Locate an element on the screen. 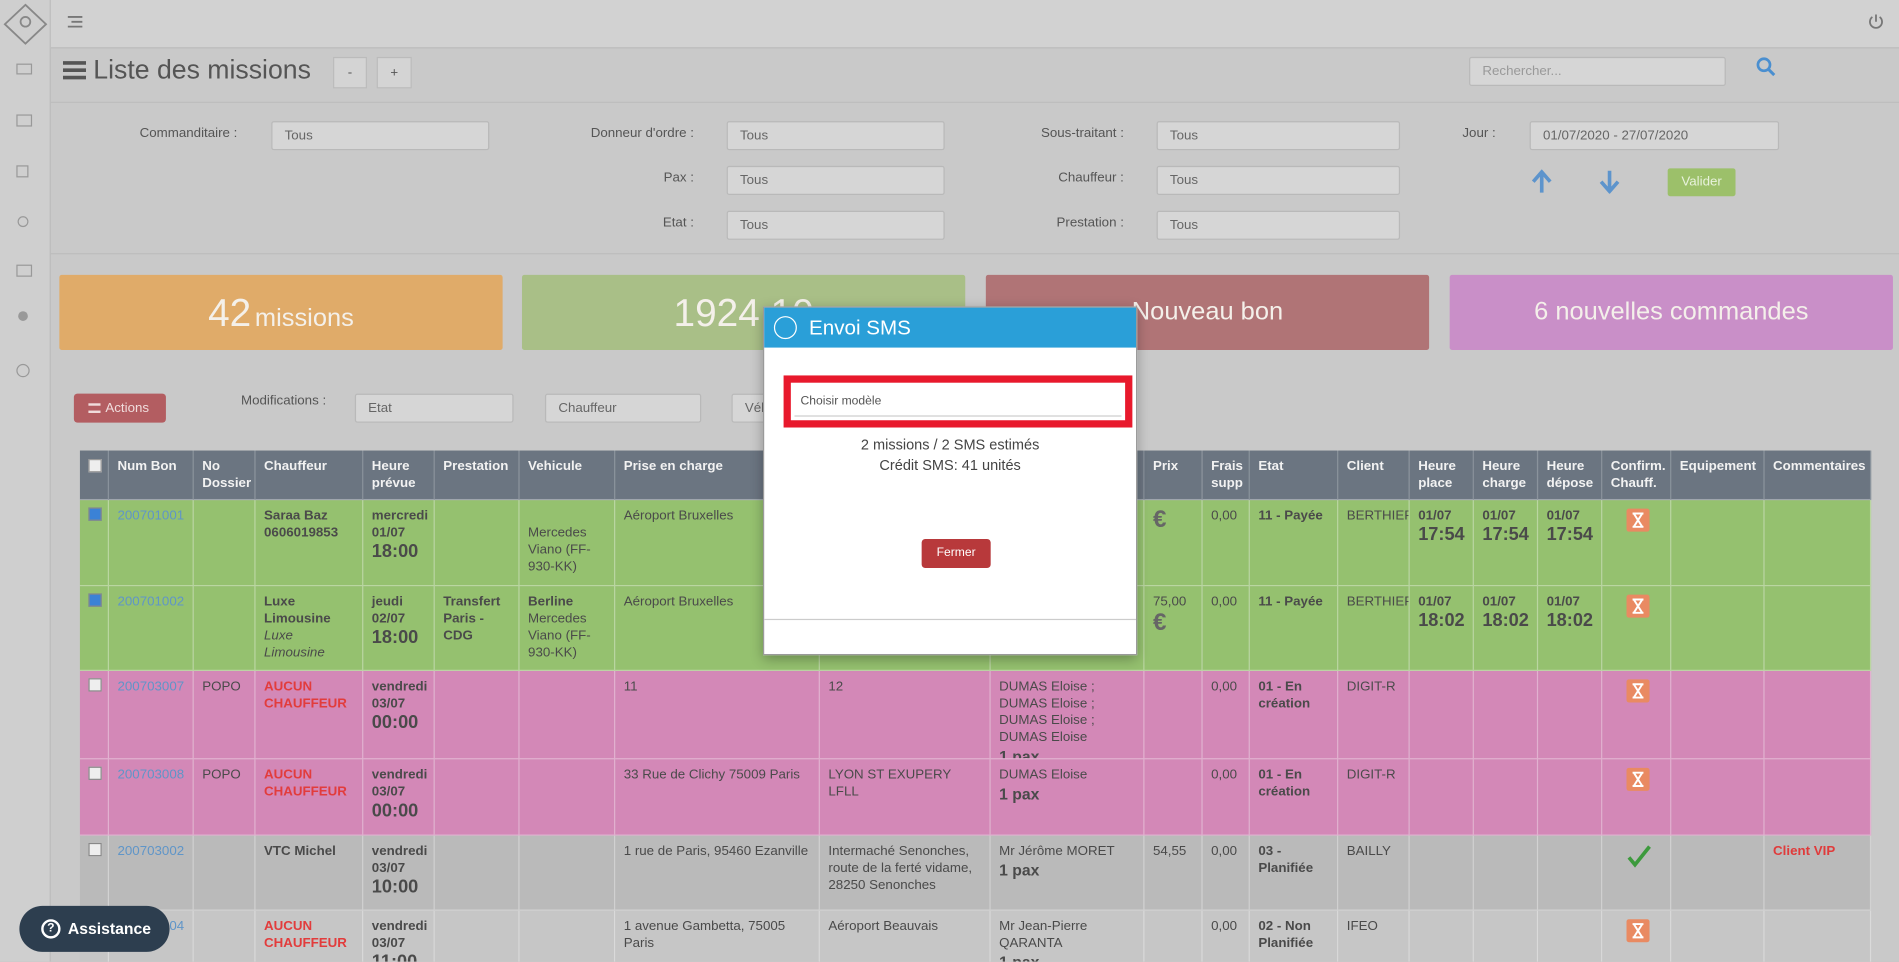 This screenshot has height=962, width=1899. stat-box: 42 missions is located at coordinates (281, 312).